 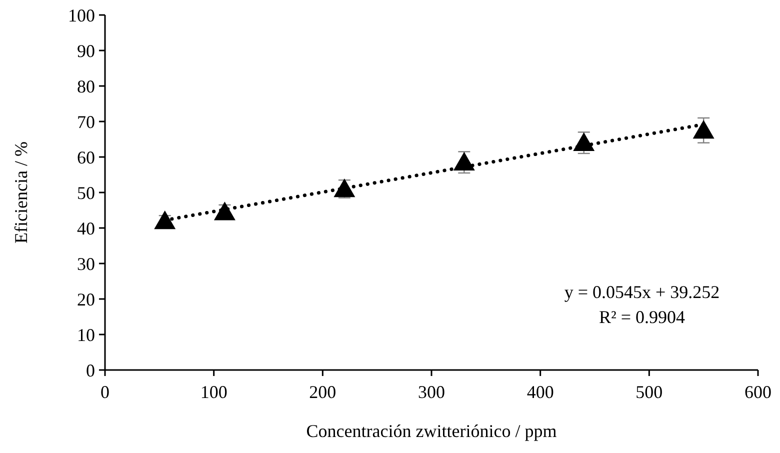 I want to click on x-tick-label: 0, so click(x=105, y=392).